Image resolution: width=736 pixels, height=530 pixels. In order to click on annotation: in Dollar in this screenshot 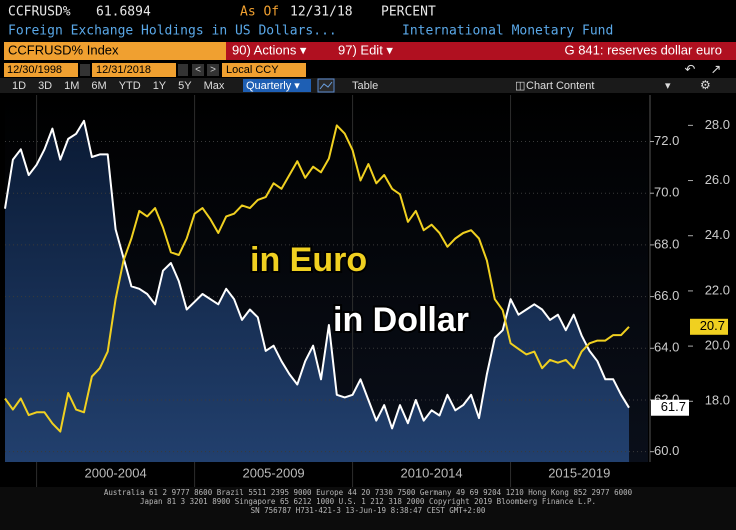, I will do `click(401, 320)`.